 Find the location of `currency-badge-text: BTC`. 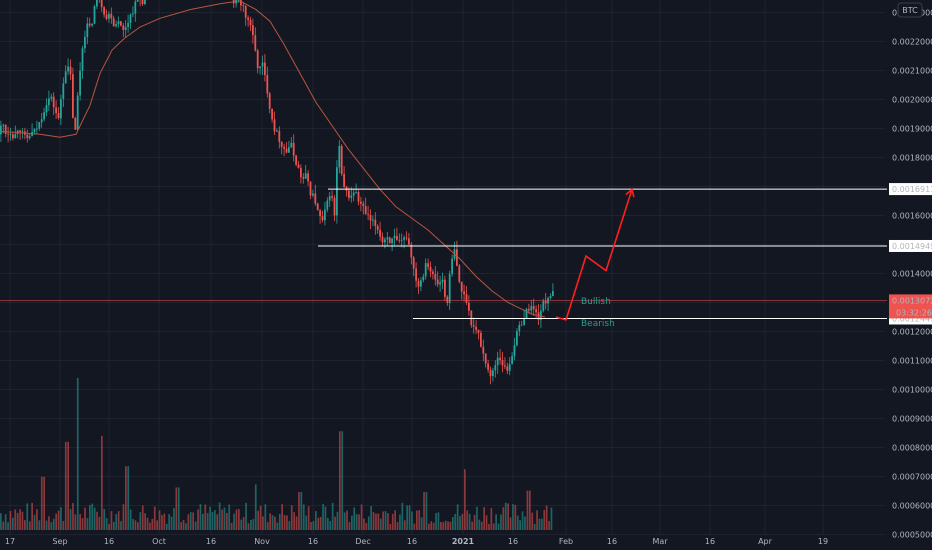

currency-badge-text: BTC is located at coordinates (910, 10).